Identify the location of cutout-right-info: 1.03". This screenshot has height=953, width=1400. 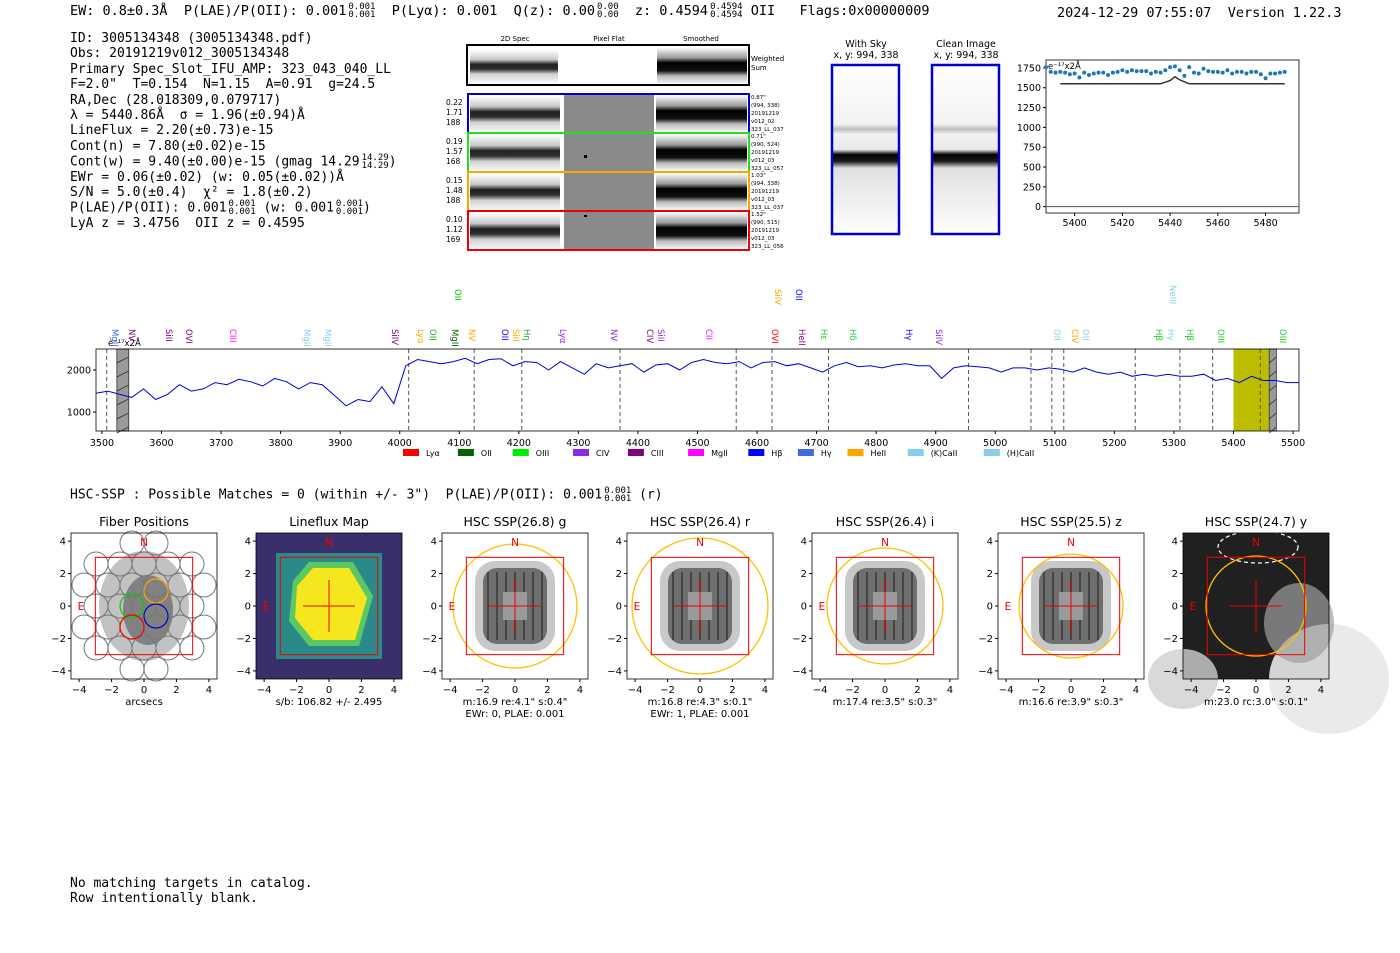
(758, 176).